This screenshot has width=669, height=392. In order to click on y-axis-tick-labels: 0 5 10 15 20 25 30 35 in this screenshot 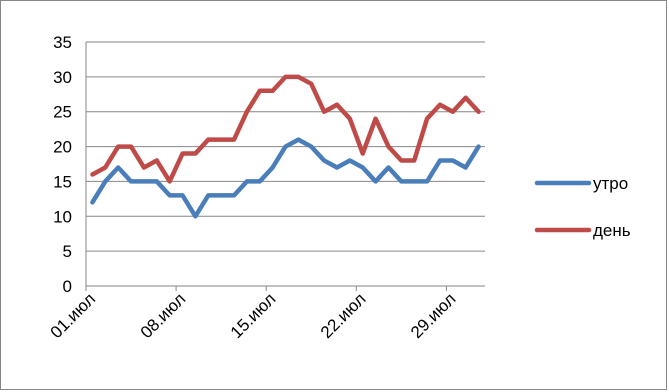, I will do `click(62, 164)`.